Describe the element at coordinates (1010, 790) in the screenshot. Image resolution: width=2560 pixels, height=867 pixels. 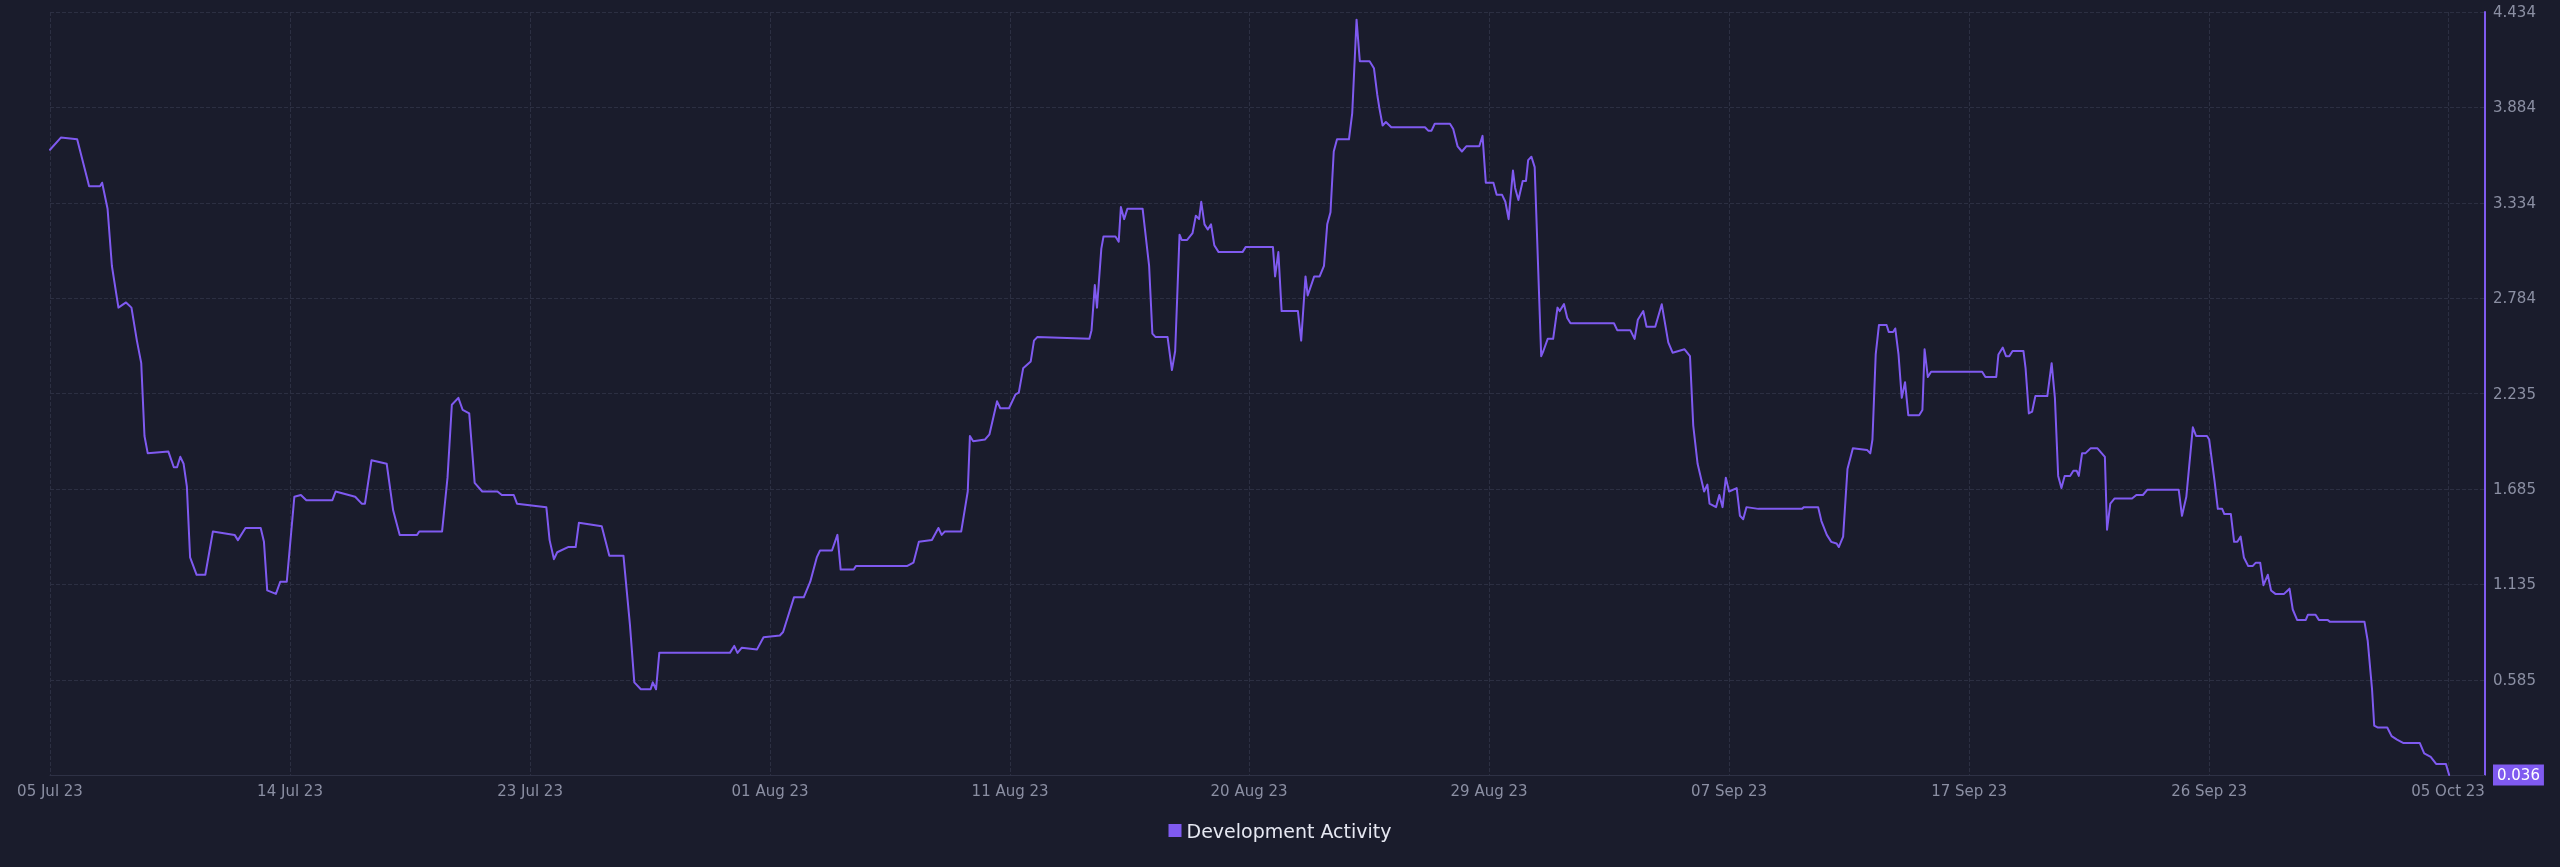
I see `x-tick-label: 11 Aug 23` at that location.